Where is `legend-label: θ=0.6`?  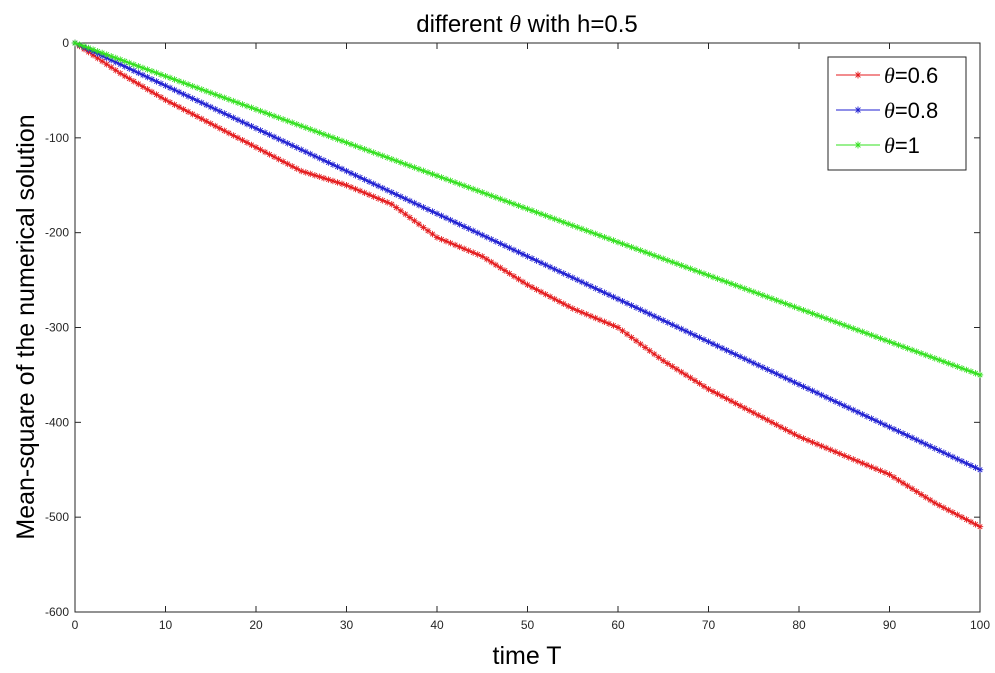 legend-label: θ=0.6 is located at coordinates (911, 75).